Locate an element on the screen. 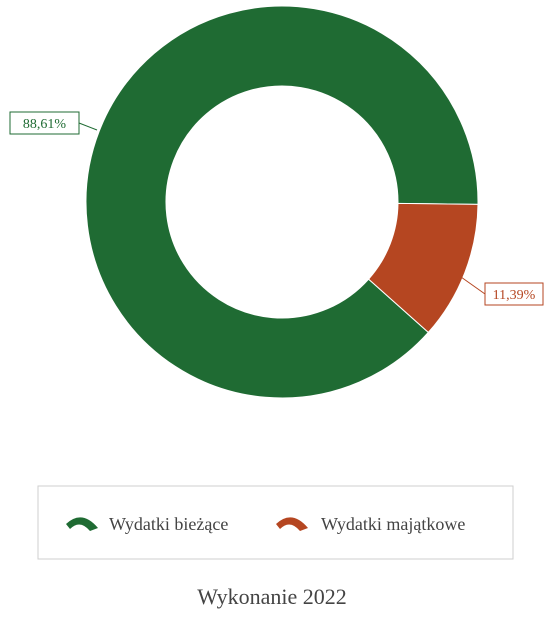  data-label-box-wydatki-biezace is located at coordinates (44, 123).